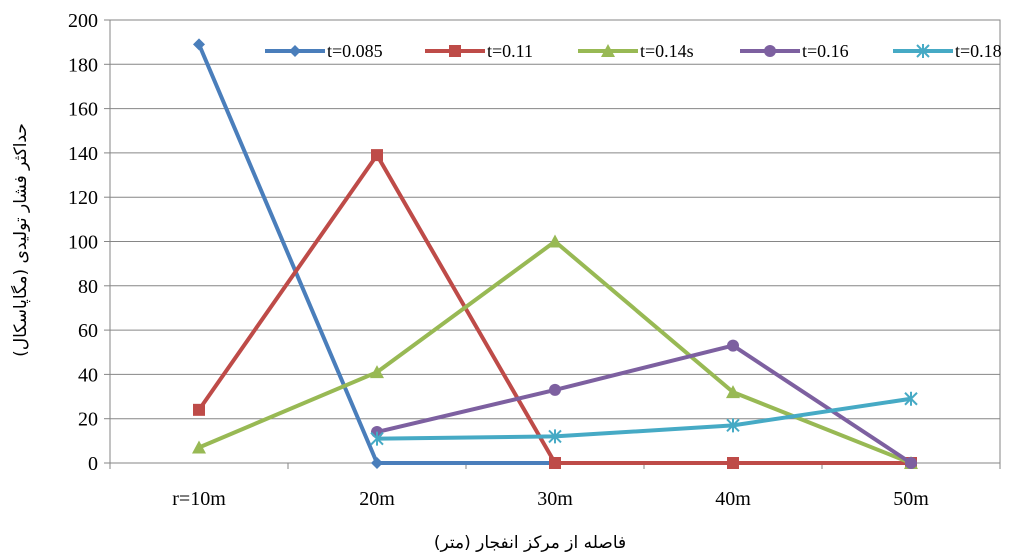 The height and width of the screenshot is (560, 1019). Describe the element at coordinates (83, 154) in the screenshot. I see `y-tick-label: 140` at that location.